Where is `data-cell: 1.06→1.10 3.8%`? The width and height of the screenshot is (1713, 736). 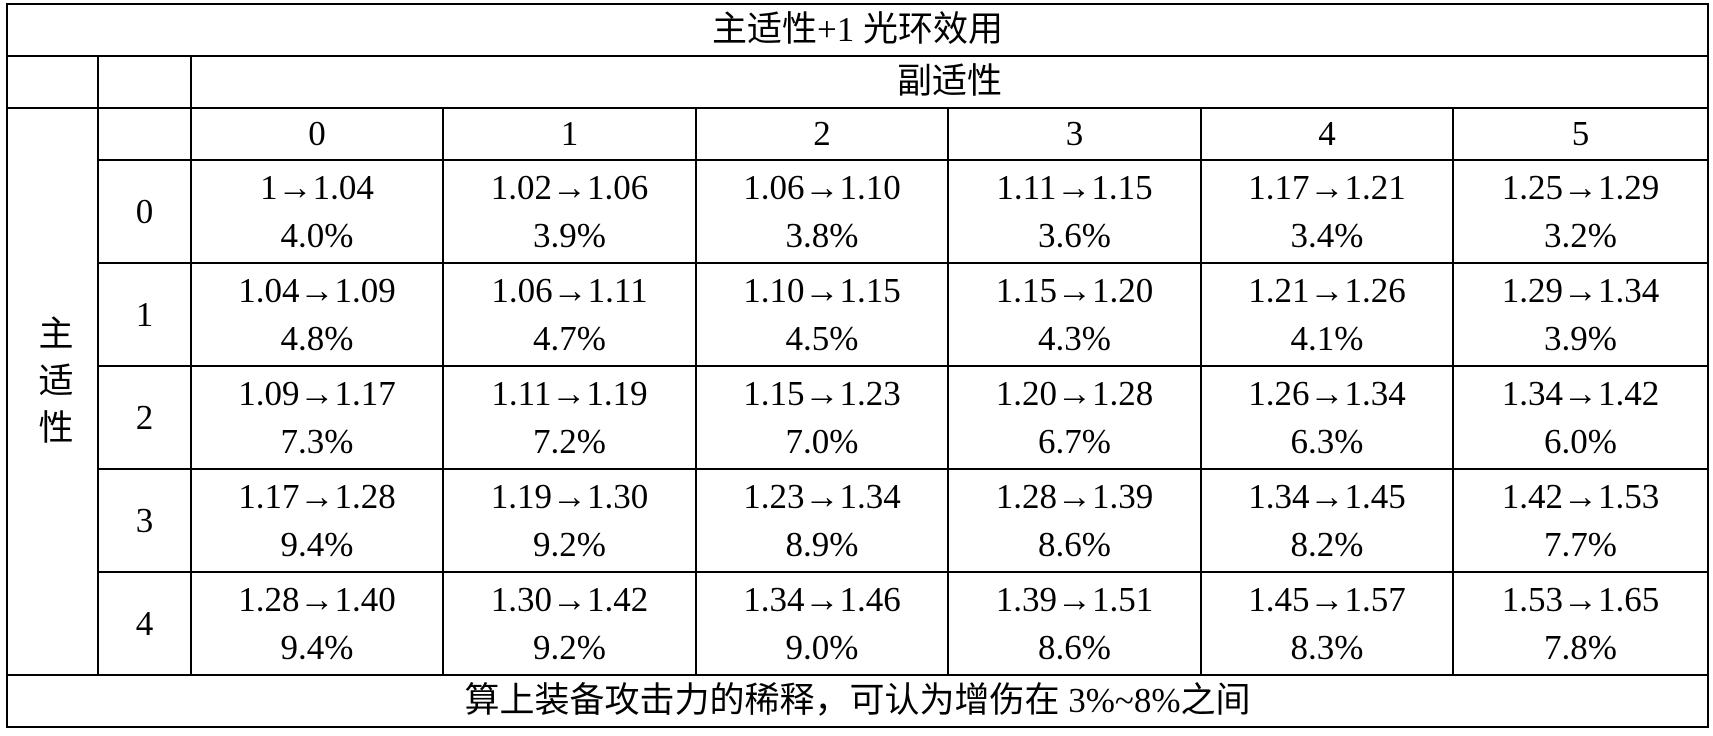 data-cell: 1.06→1.10 3.8% is located at coordinates (822, 211).